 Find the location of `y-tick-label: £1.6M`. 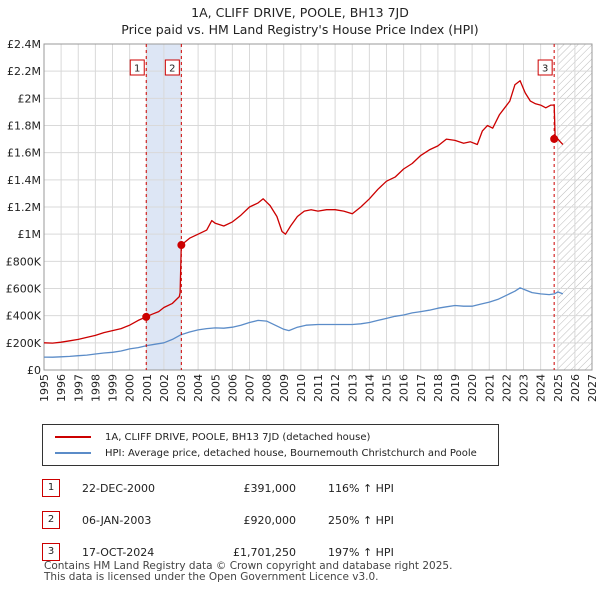

y-tick-label: £1.6M is located at coordinates (24, 153).